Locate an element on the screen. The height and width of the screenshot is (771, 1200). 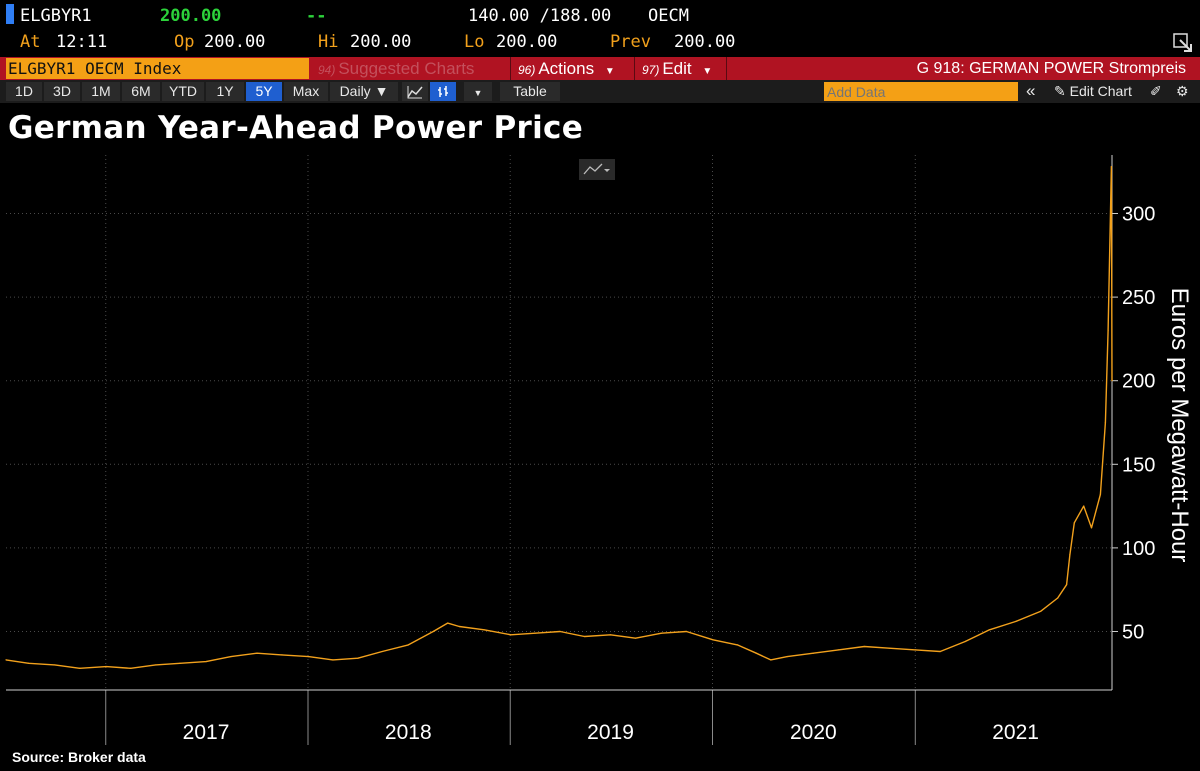
settings-gear-icon: ⚙ is located at coordinates (1182, 91).